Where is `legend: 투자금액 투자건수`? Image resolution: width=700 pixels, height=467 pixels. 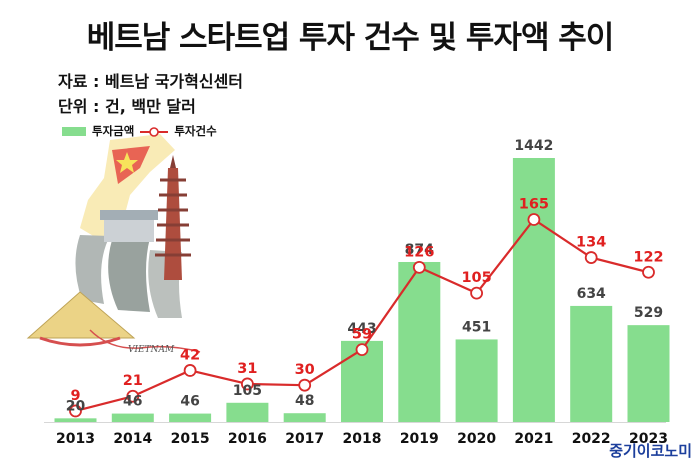 legend: 투자금액 투자건수 is located at coordinates (139, 131).